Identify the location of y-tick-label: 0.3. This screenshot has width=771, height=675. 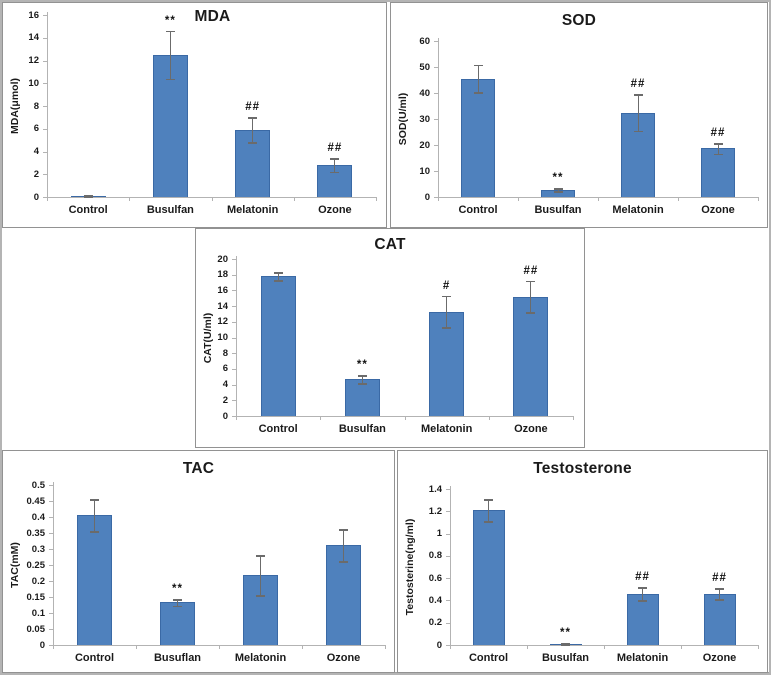
(38, 549).